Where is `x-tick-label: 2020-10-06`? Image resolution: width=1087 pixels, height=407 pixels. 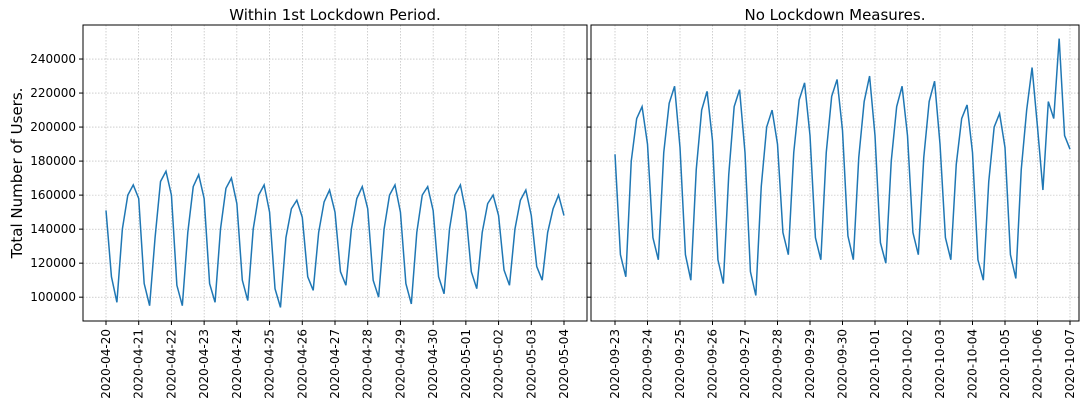 x-tick-label: 2020-10-06 is located at coordinates (1038, 364).